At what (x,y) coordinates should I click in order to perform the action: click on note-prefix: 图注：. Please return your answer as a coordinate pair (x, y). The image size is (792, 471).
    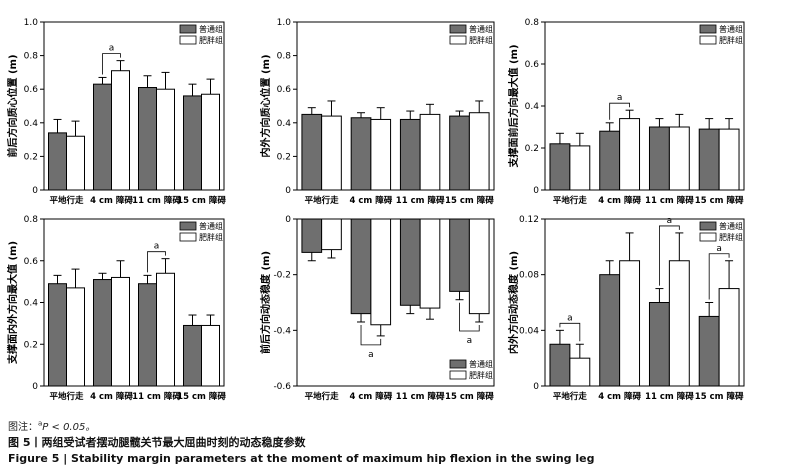
    Looking at the image, I should click on (23, 427).